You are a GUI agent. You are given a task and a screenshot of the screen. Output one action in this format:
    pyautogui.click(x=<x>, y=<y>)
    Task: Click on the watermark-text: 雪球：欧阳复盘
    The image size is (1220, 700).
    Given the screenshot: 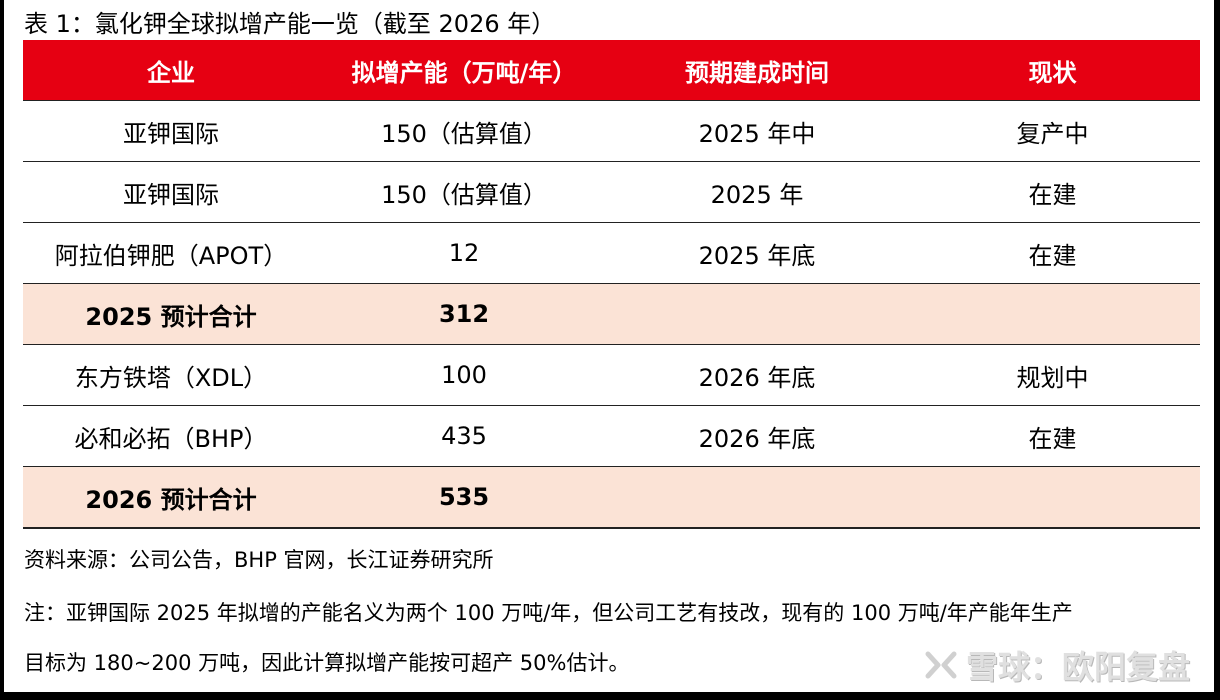 What is the action you would take?
    pyautogui.click(x=1077, y=667)
    